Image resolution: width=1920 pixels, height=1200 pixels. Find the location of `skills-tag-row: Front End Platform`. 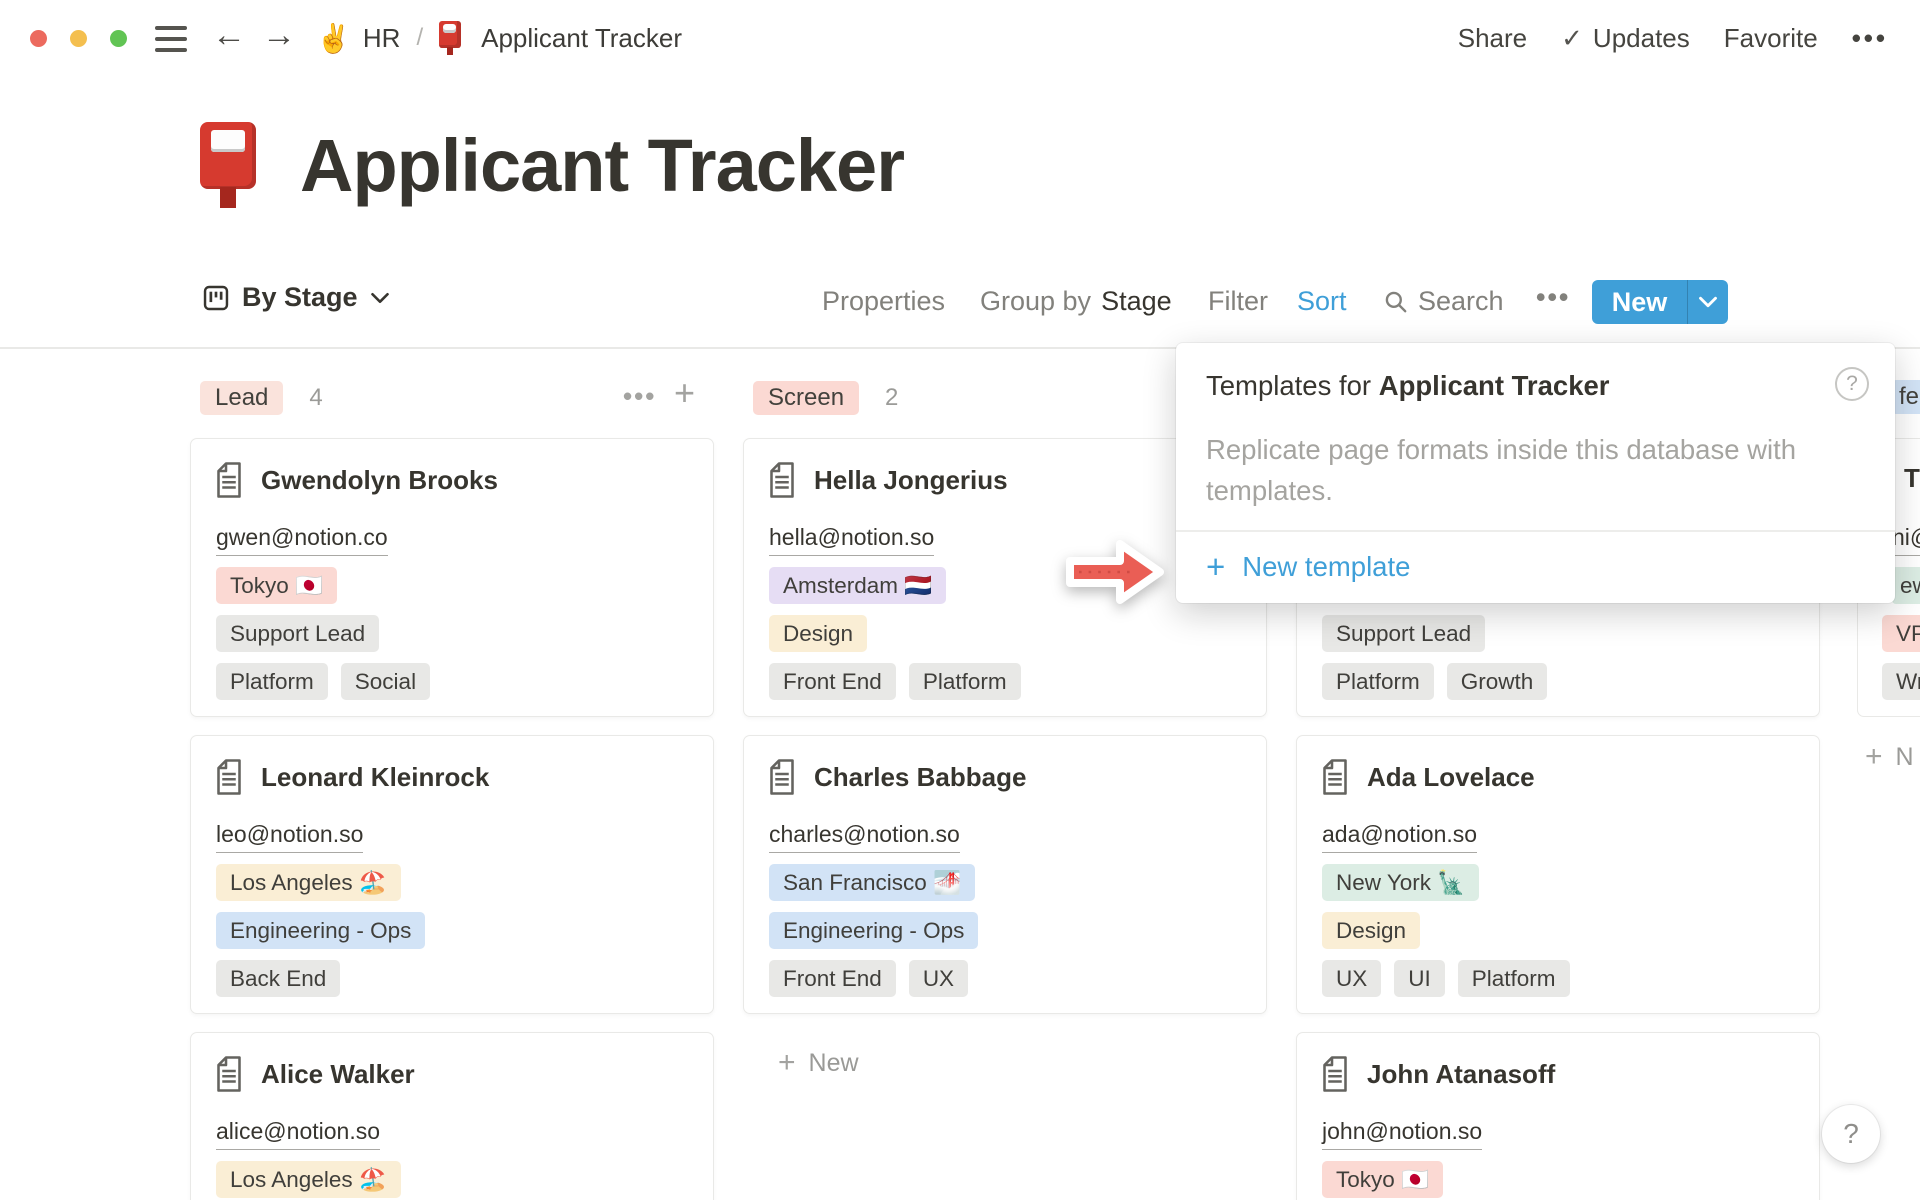

skills-tag-row: Front End Platform is located at coordinates (895, 681).